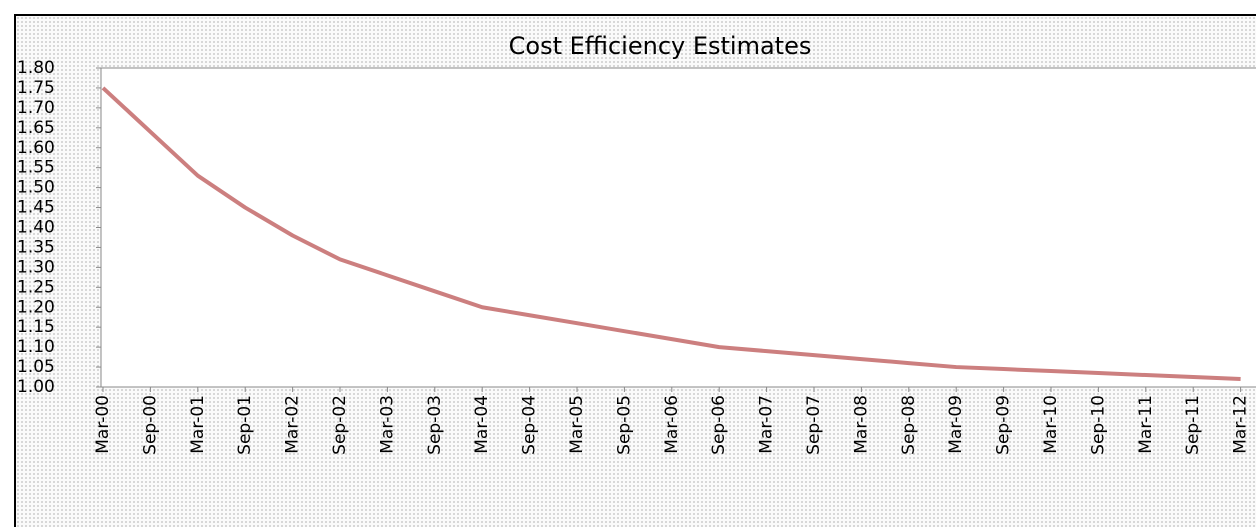 The width and height of the screenshot is (1256, 527). What do you see at coordinates (1004, 425) in the screenshot?
I see `x-tick-label: Sep-09` at bounding box center [1004, 425].